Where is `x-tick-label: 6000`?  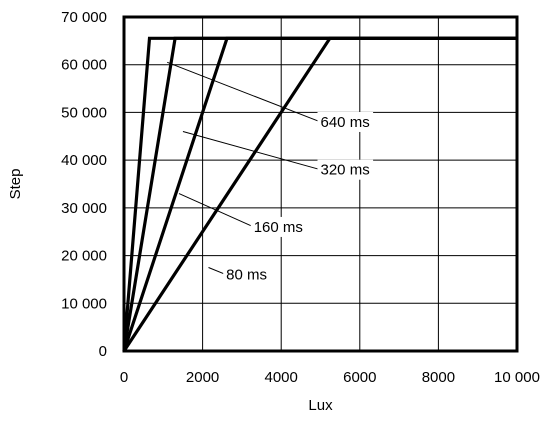
x-tick-label: 6000 is located at coordinates (359, 377).